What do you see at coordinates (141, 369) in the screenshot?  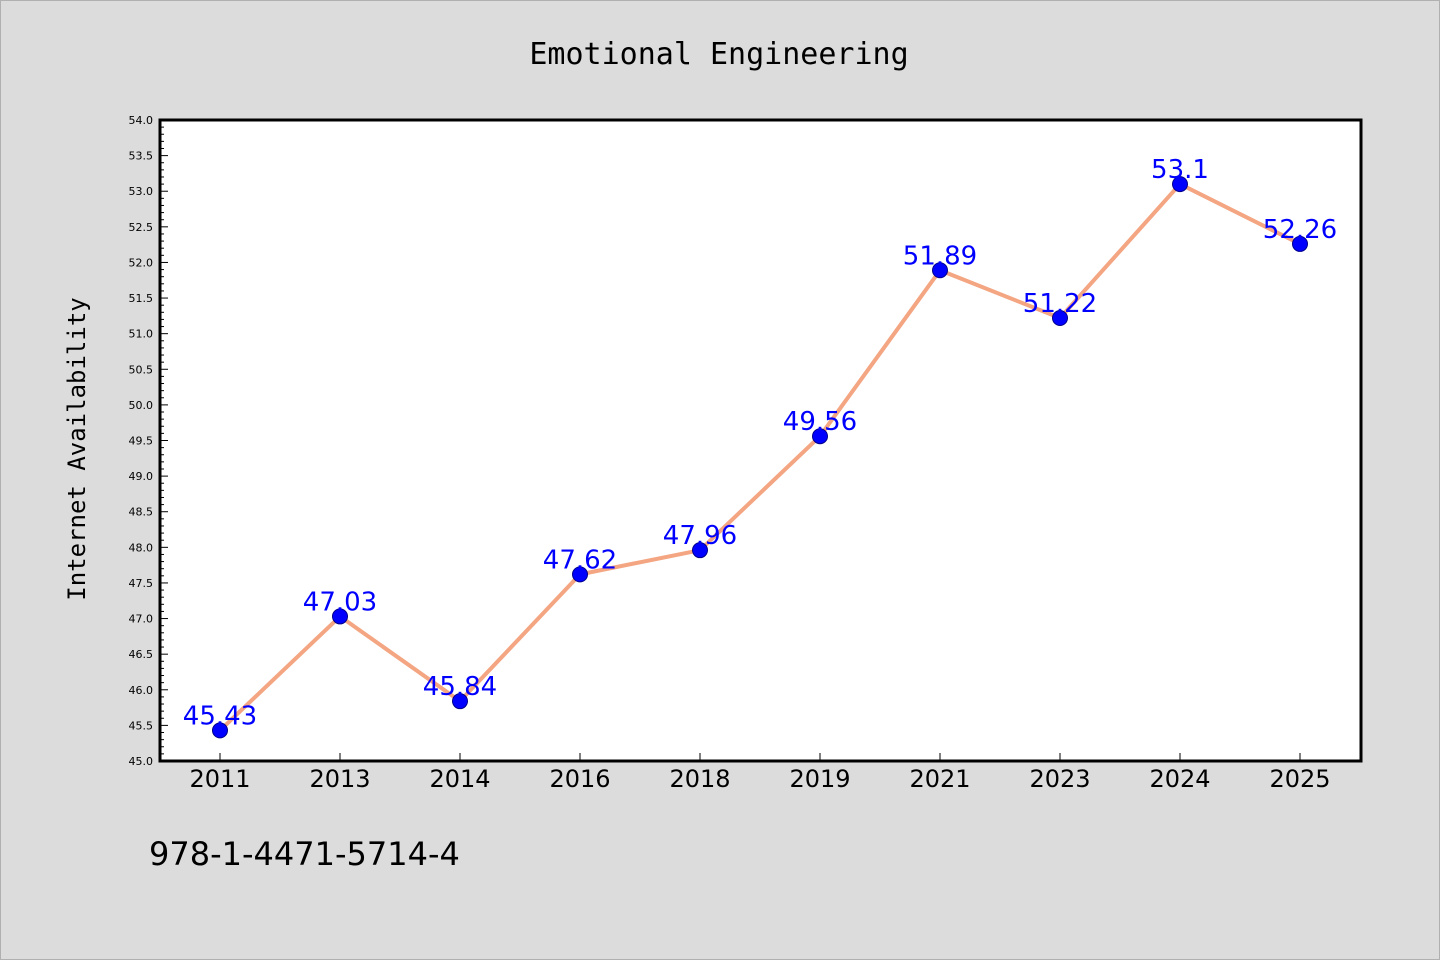 I see `y-tick-label: 50.5` at bounding box center [141, 369].